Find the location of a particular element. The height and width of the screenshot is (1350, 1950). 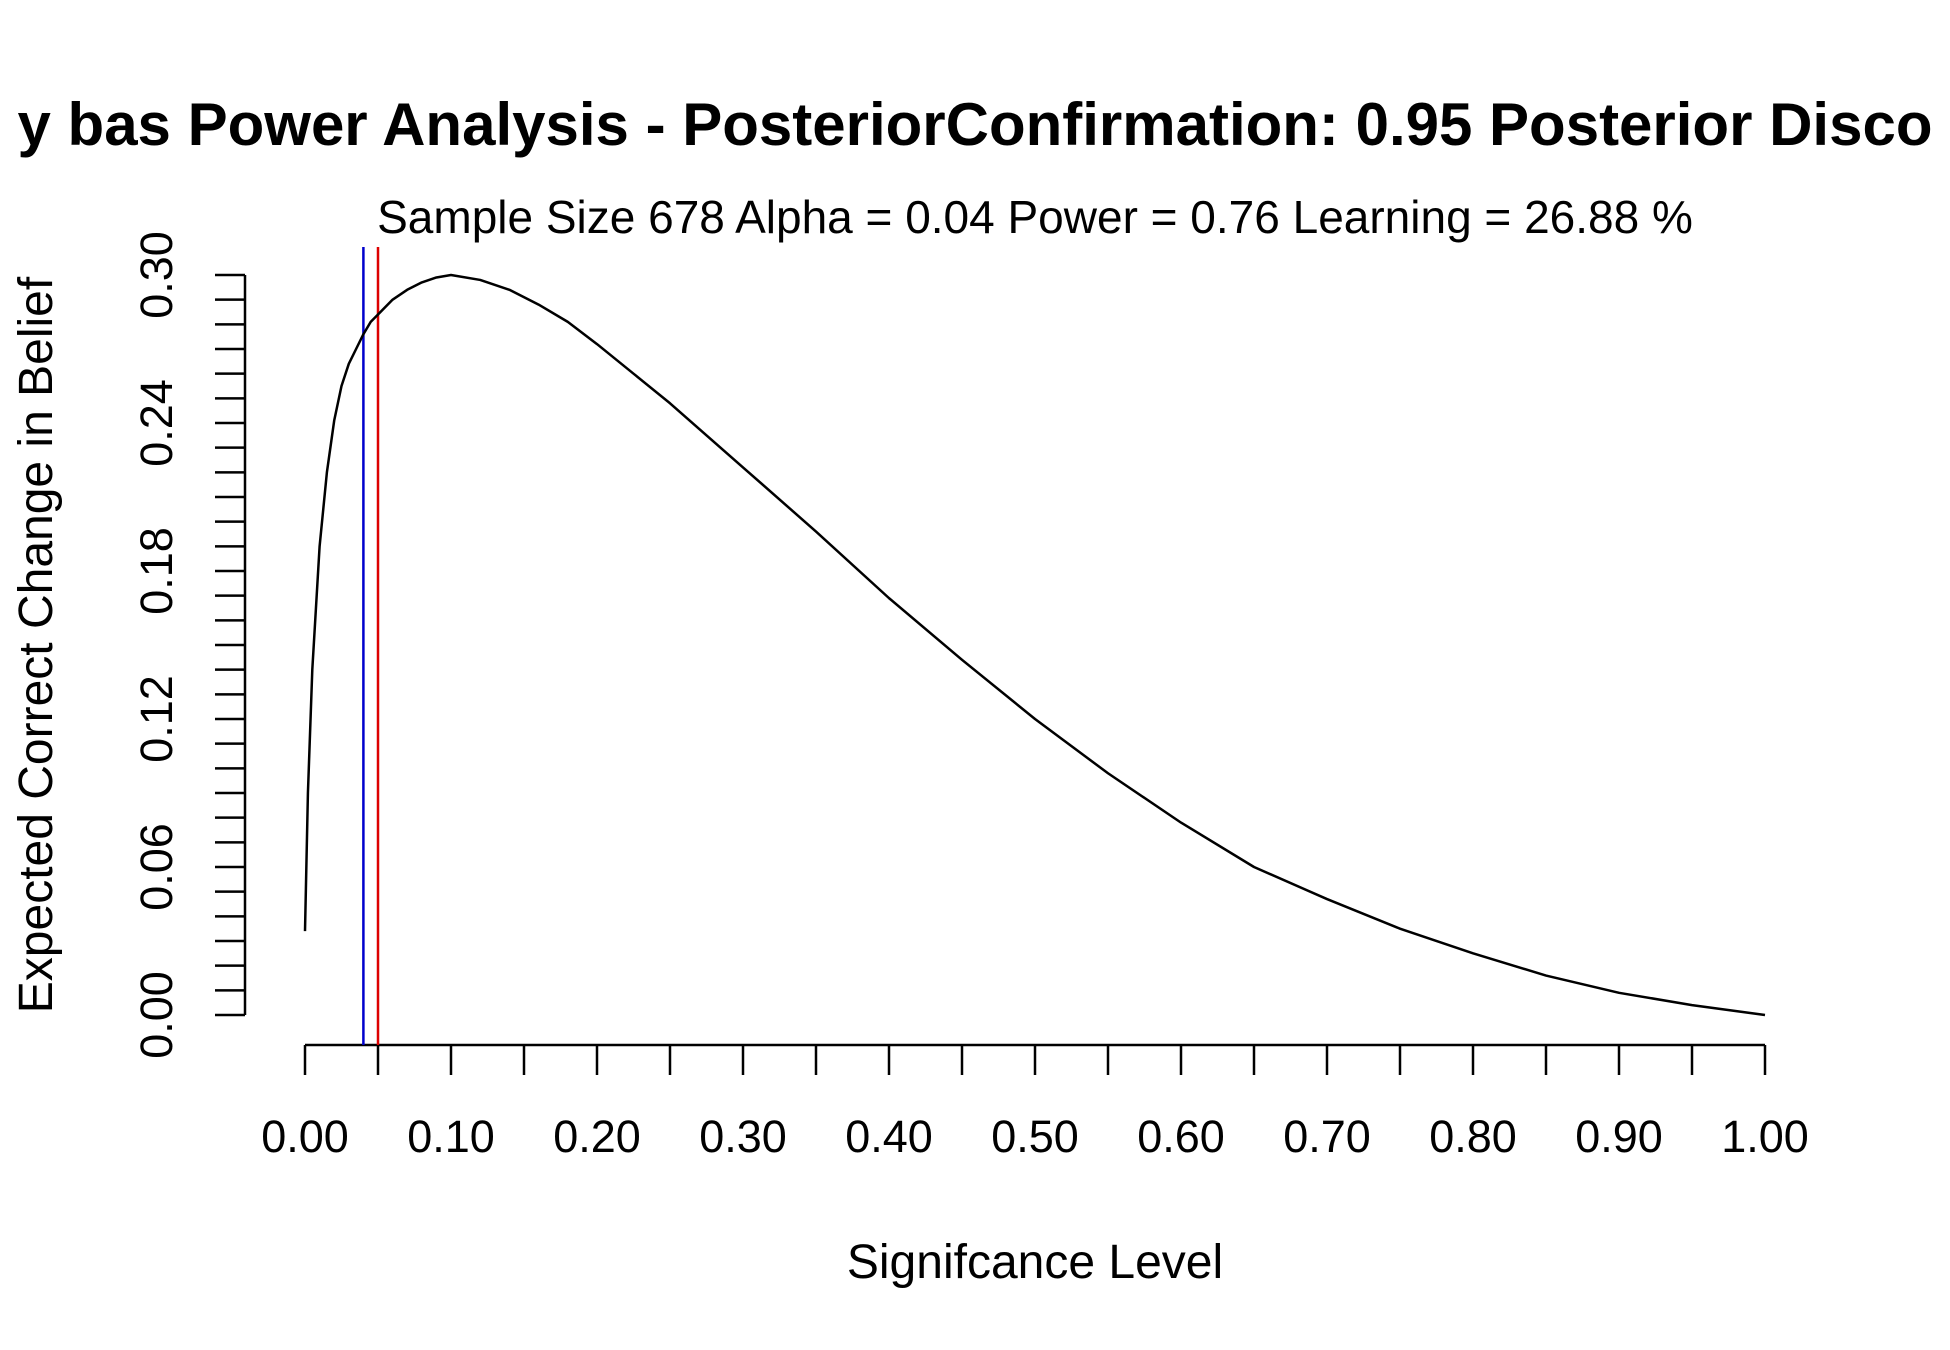

x-tick-label: 0.80 is located at coordinates (1473, 1136).